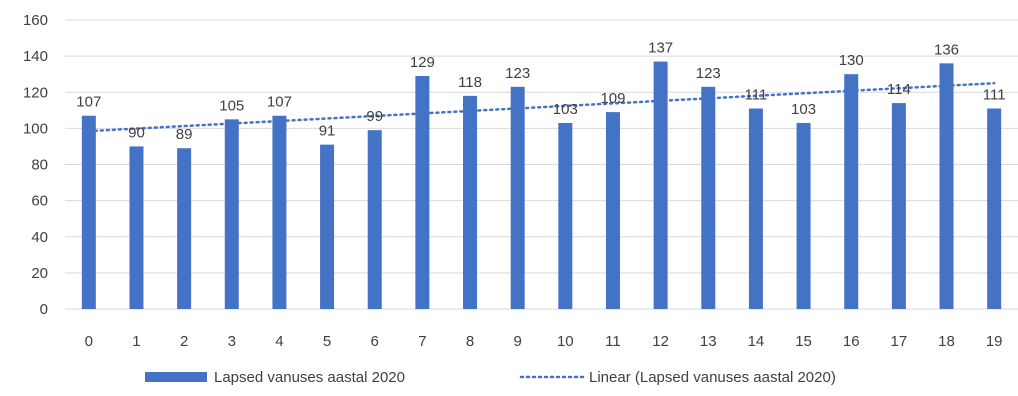 Image resolution: width=1018 pixels, height=396 pixels. Describe the element at coordinates (470, 341) in the screenshot. I see `x-tick-label: 8` at that location.